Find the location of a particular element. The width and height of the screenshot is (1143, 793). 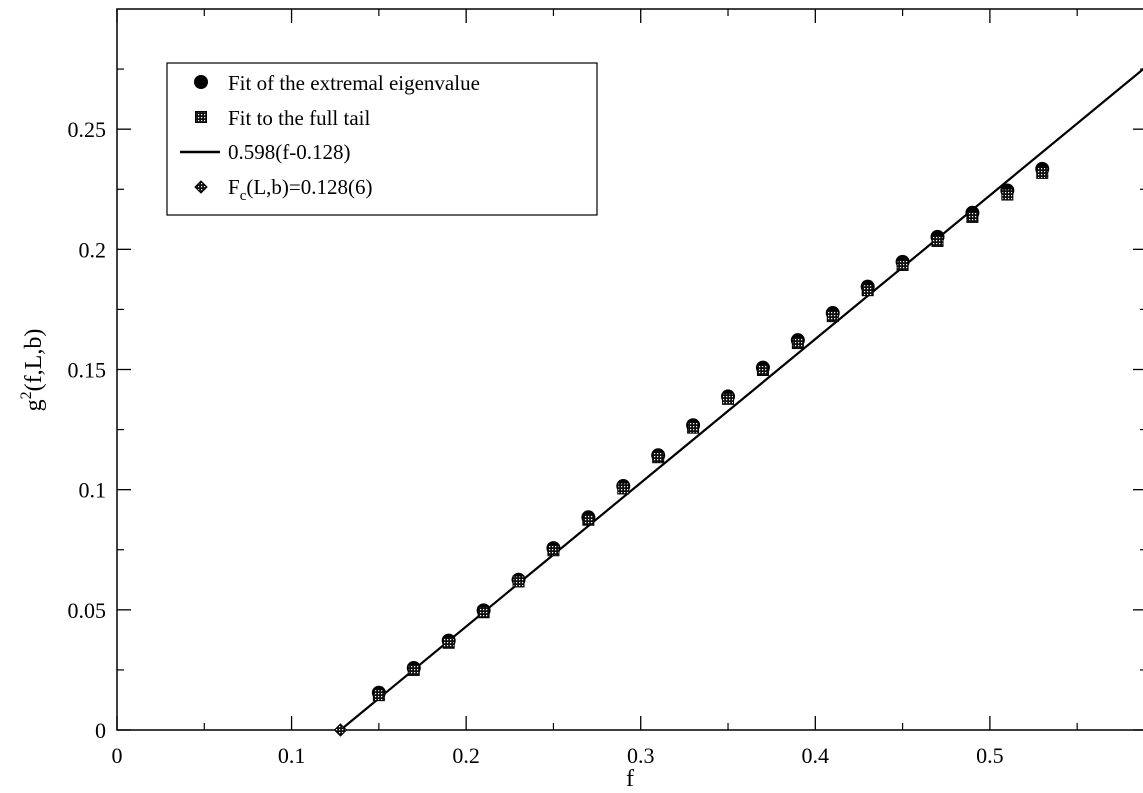

y-axis-title-main: g is located at coordinates (34, 405).